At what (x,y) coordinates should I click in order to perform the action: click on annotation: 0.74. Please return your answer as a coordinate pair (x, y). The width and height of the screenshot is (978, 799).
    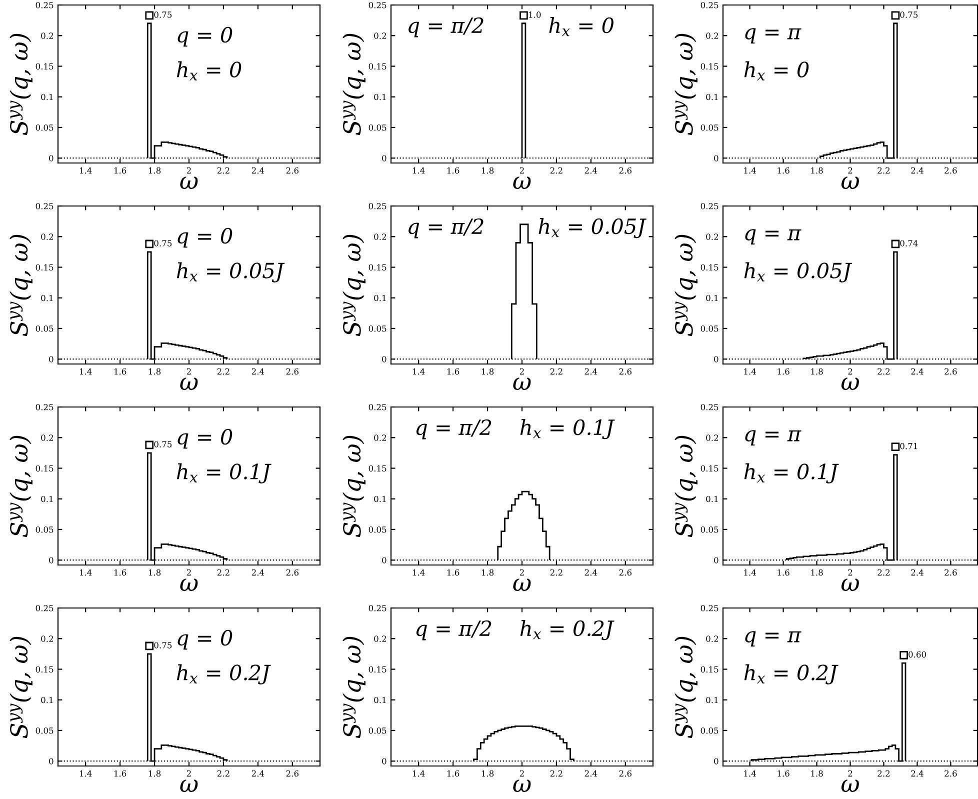
    Looking at the image, I should click on (909, 243).